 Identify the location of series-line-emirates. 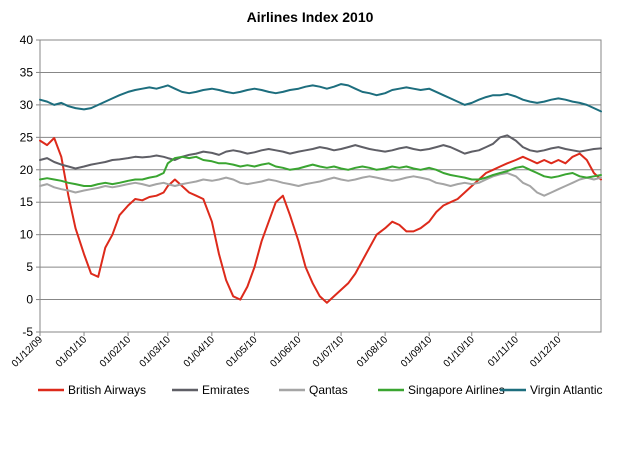
(320, 152).